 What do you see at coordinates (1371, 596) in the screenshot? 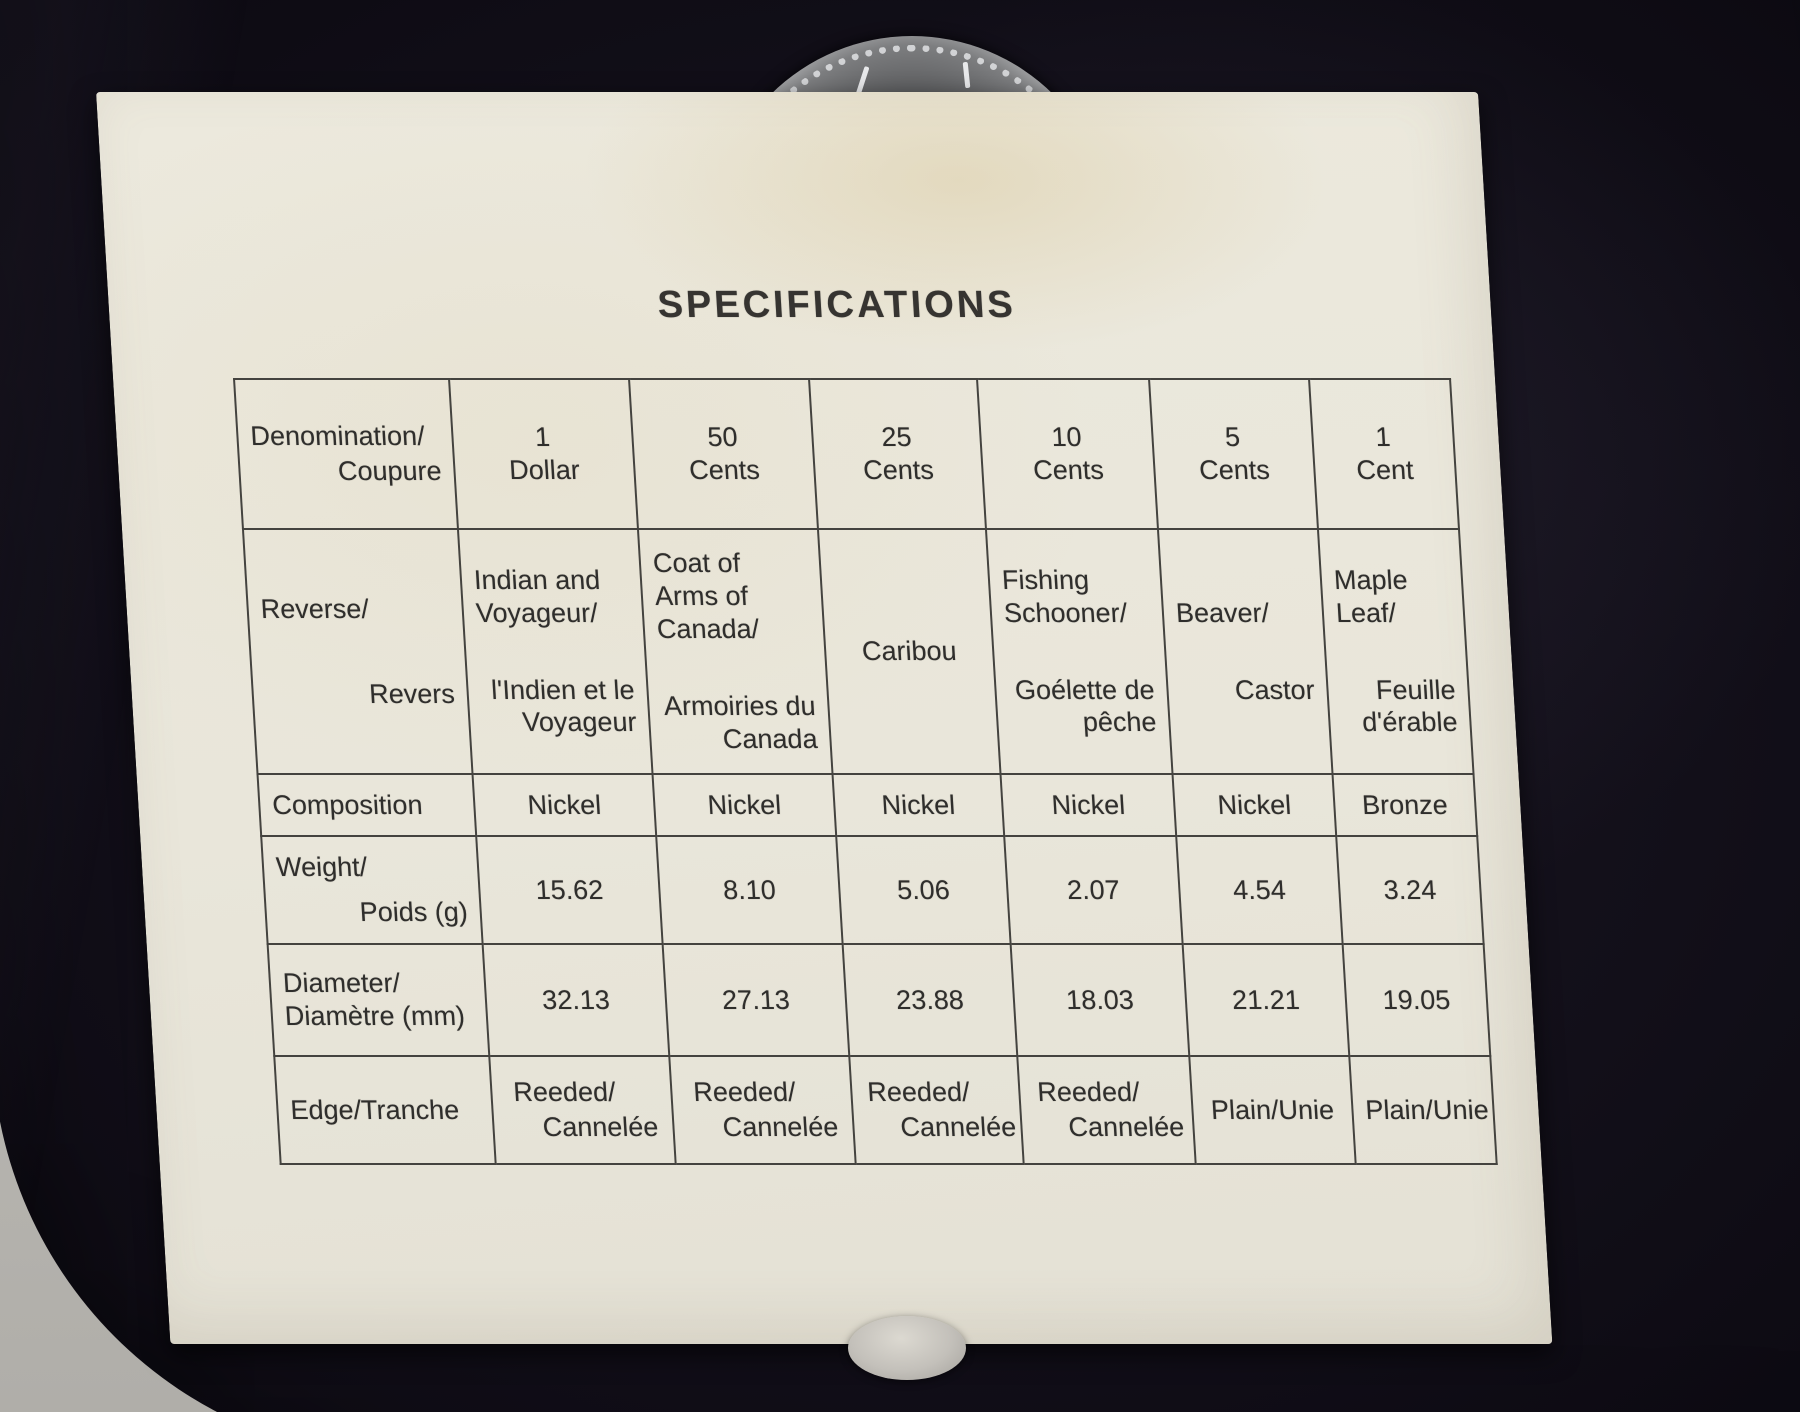
I see `cell-text-en: Maple Leaf/` at bounding box center [1371, 596].